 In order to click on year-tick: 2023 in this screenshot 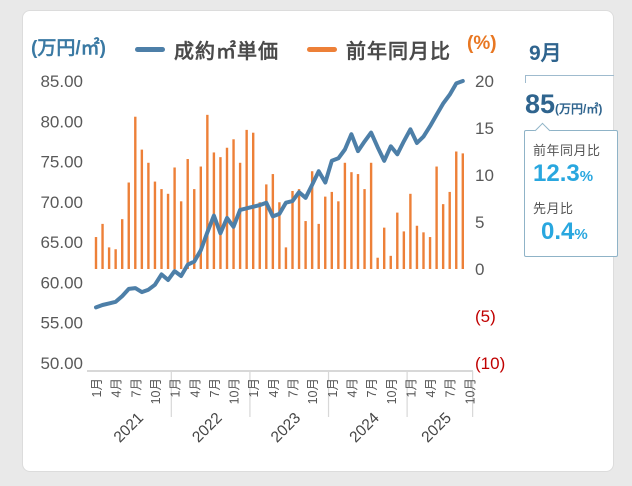, I will do `click(286, 428)`.